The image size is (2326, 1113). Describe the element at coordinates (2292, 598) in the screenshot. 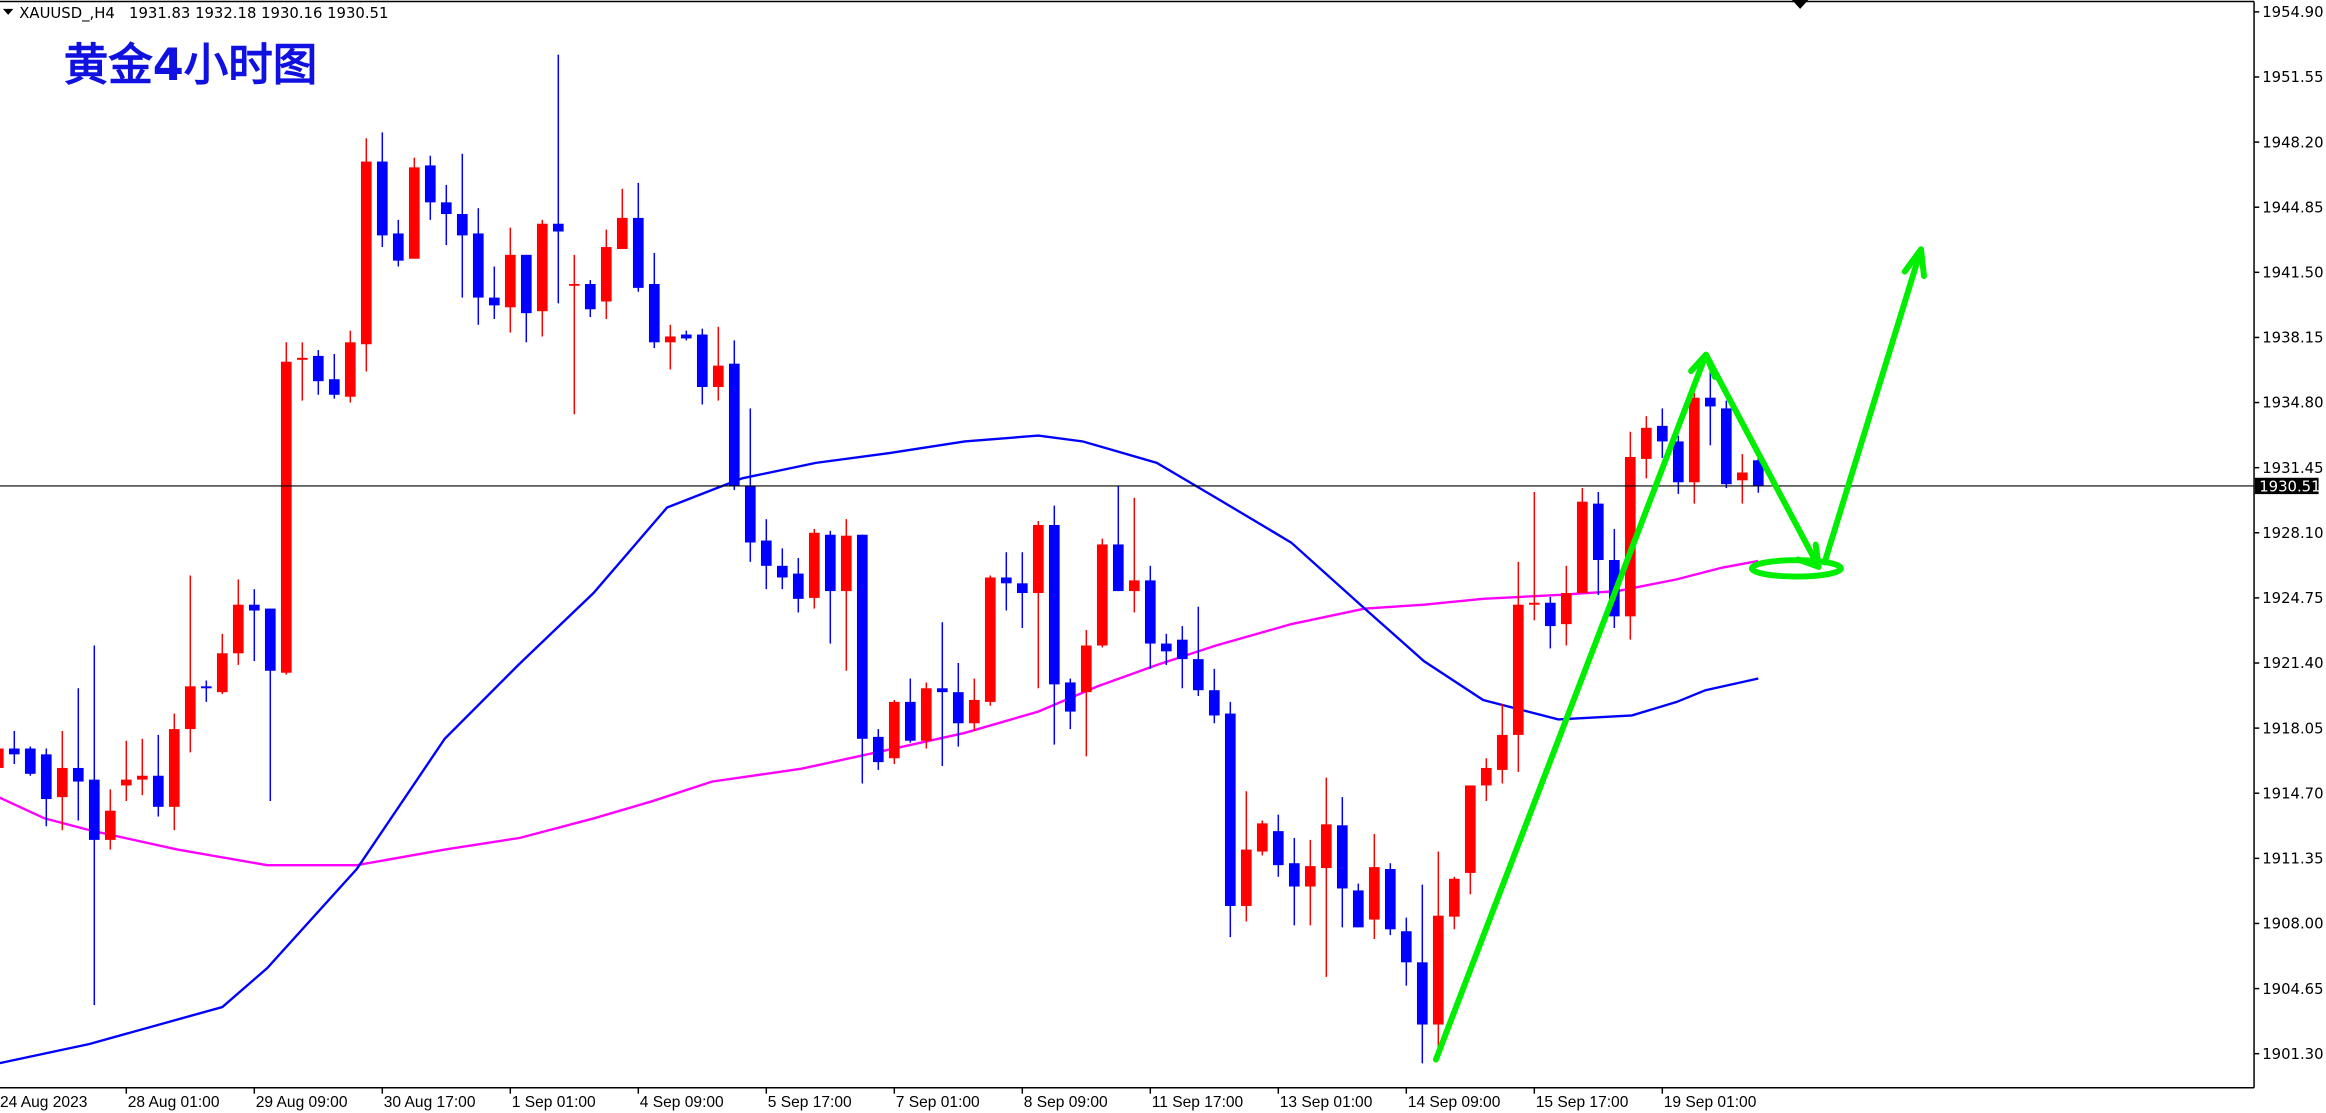

I see `price-tick-label: 1924.75` at that location.